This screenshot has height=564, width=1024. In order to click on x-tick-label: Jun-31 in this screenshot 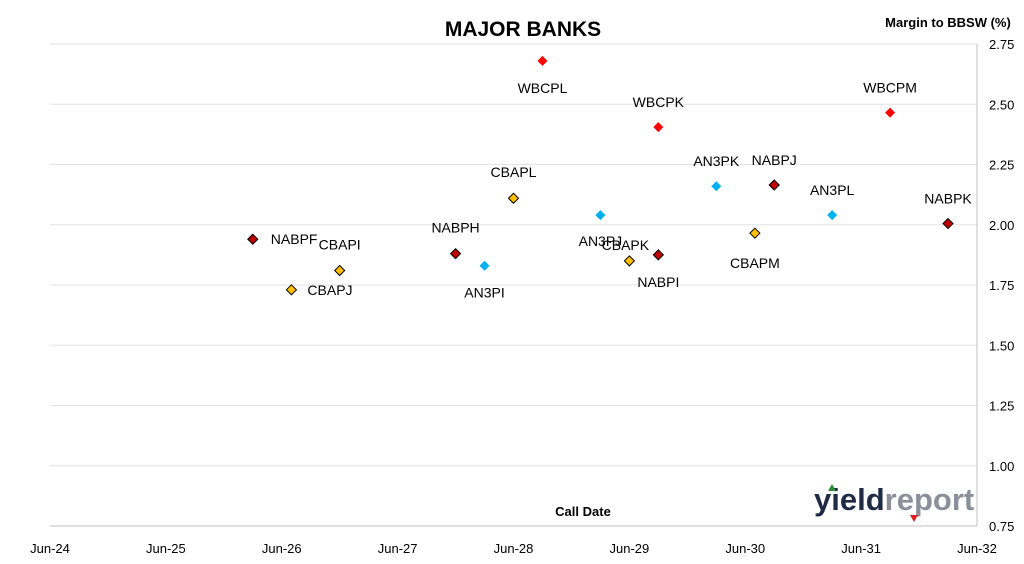, I will do `click(861, 548)`.